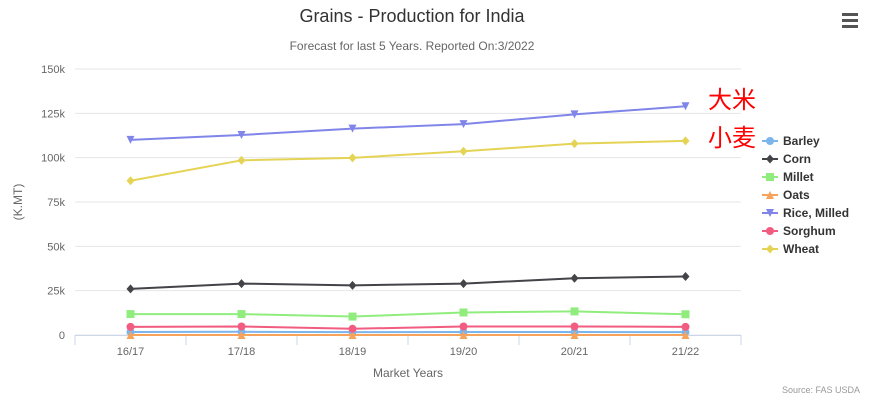 The height and width of the screenshot is (403, 871). I want to click on series-wheat, so click(408, 161).